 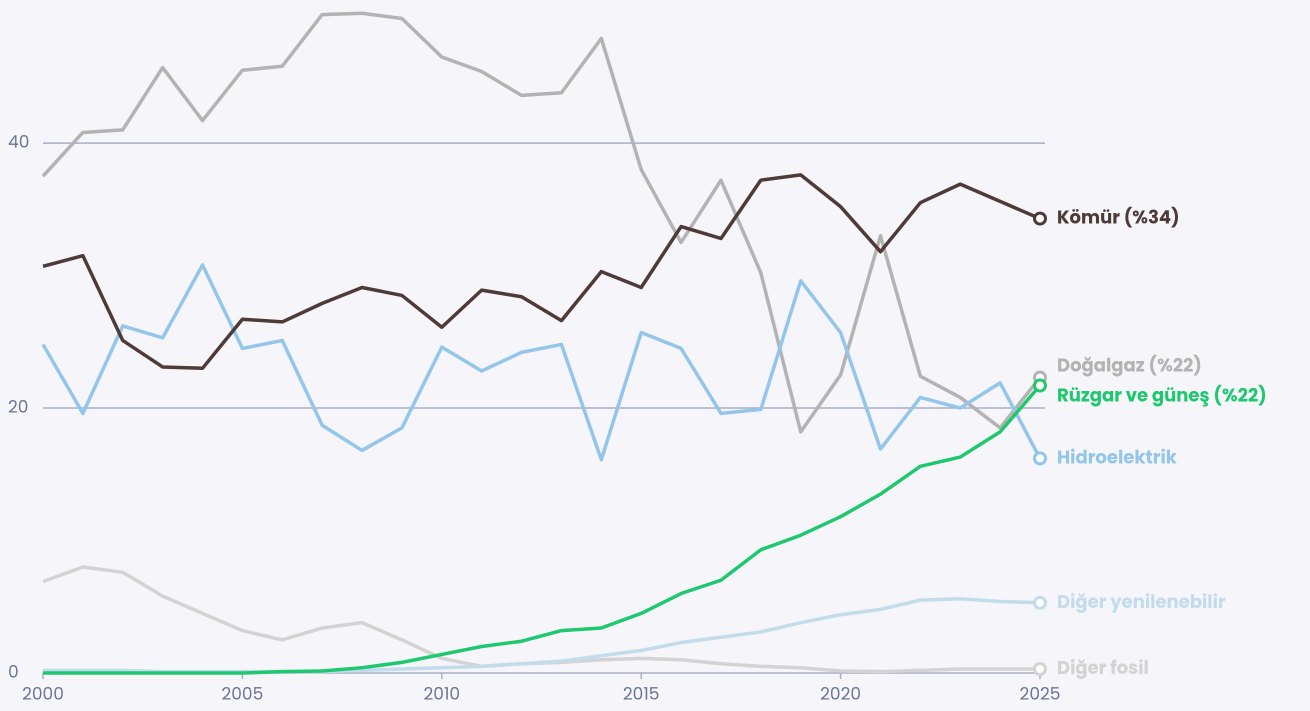 I want to click on y-tick-label: 40, so click(x=18, y=142).